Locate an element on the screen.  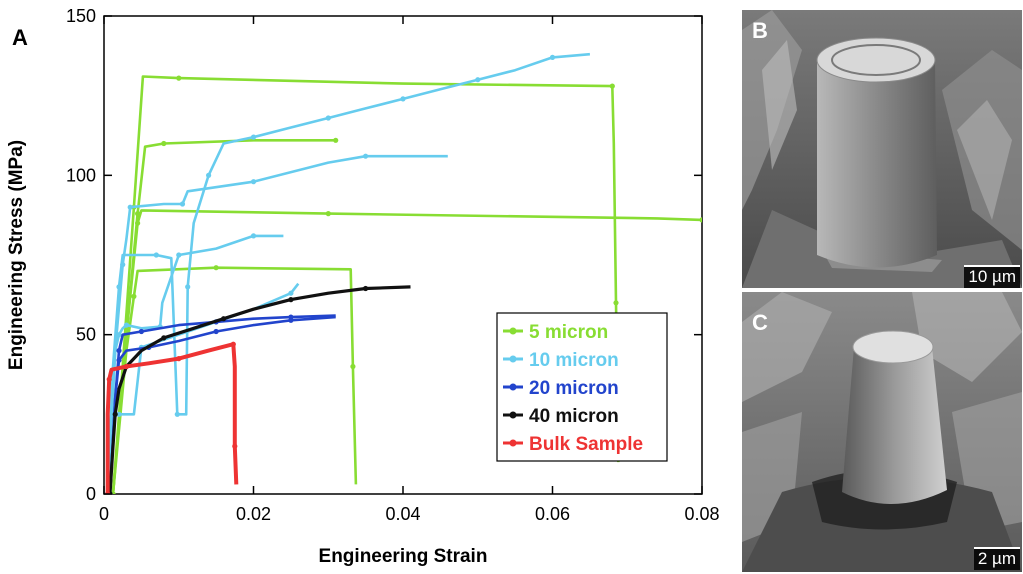
y-axis-label: Engineering Stress (MPa) is located at coordinates (16, 255).